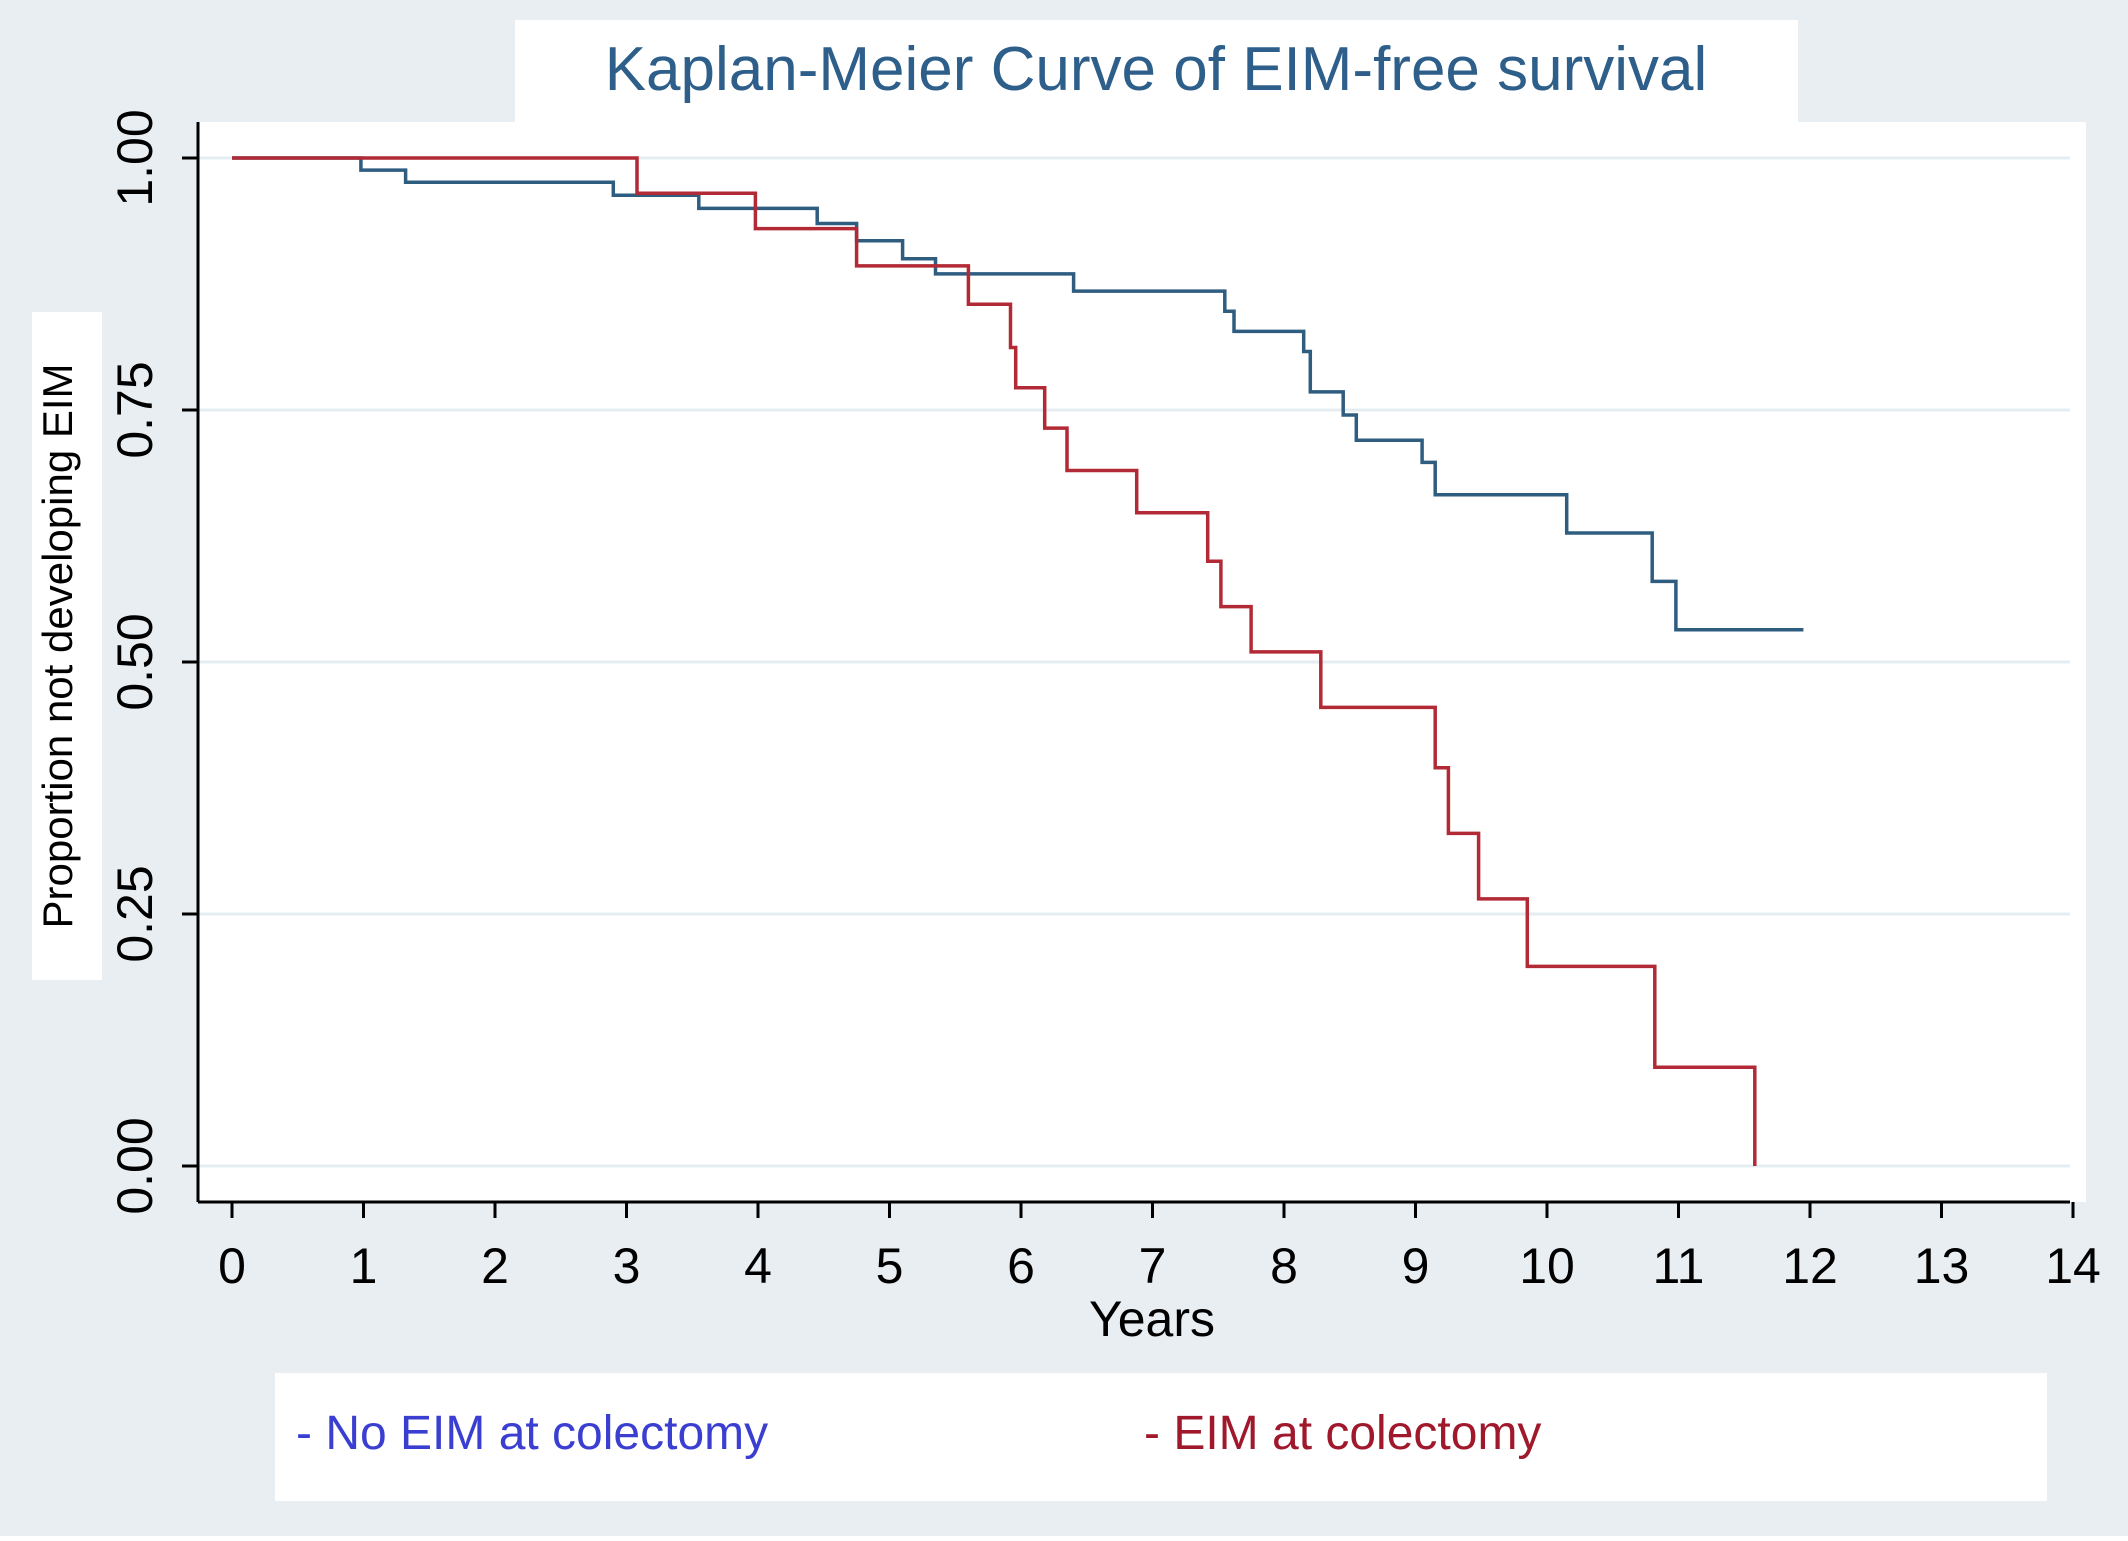  What do you see at coordinates (1547, 1266) in the screenshot?
I see `x-tick-label: 10` at bounding box center [1547, 1266].